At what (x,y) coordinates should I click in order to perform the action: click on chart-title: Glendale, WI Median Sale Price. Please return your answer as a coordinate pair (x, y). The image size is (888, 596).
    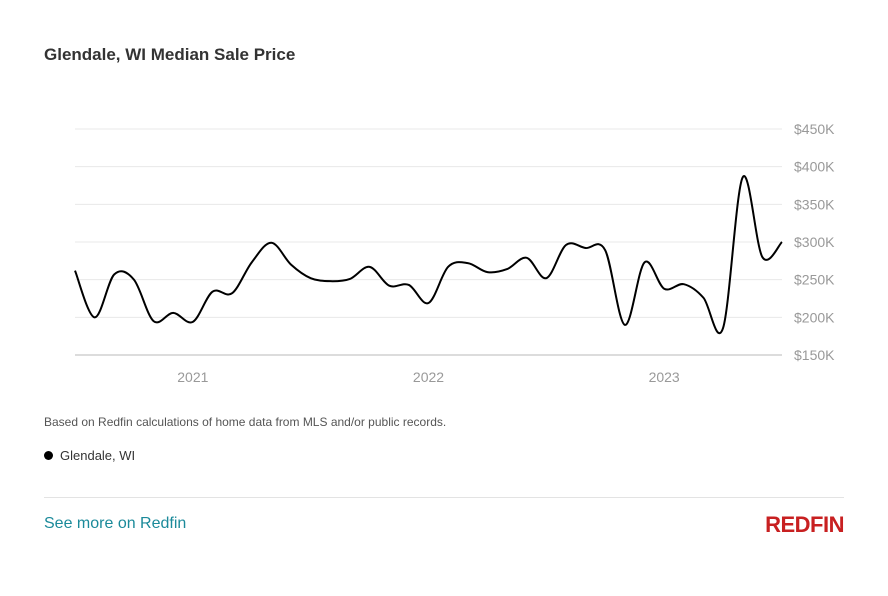
    Looking at the image, I should click on (170, 54).